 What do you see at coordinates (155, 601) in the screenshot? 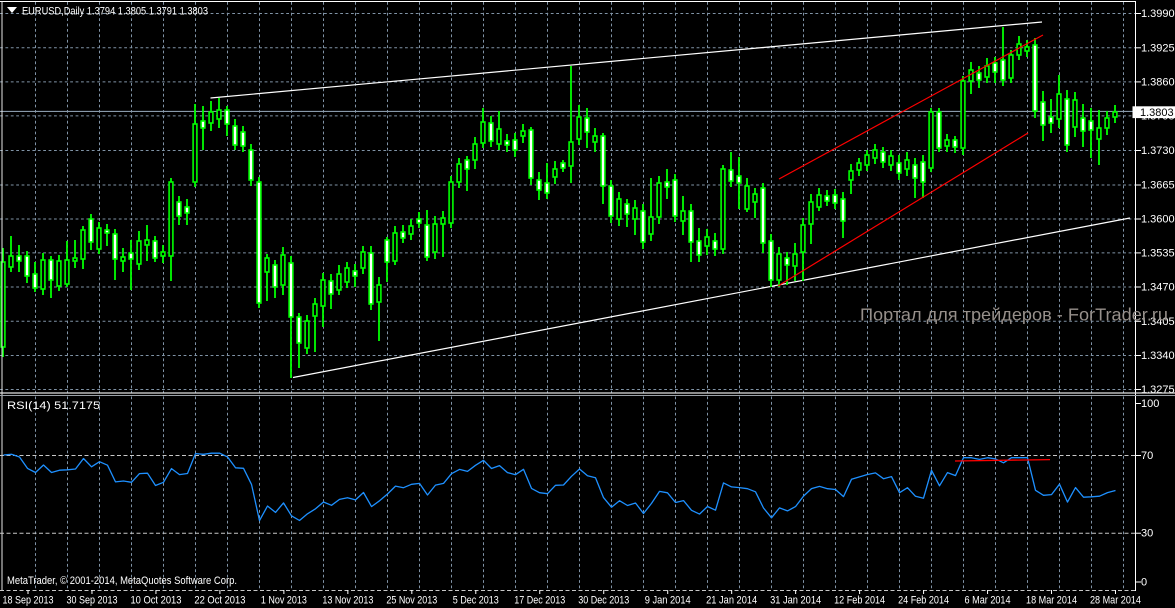
I see `svg-text: 10 Oct 2013` at bounding box center [155, 601].